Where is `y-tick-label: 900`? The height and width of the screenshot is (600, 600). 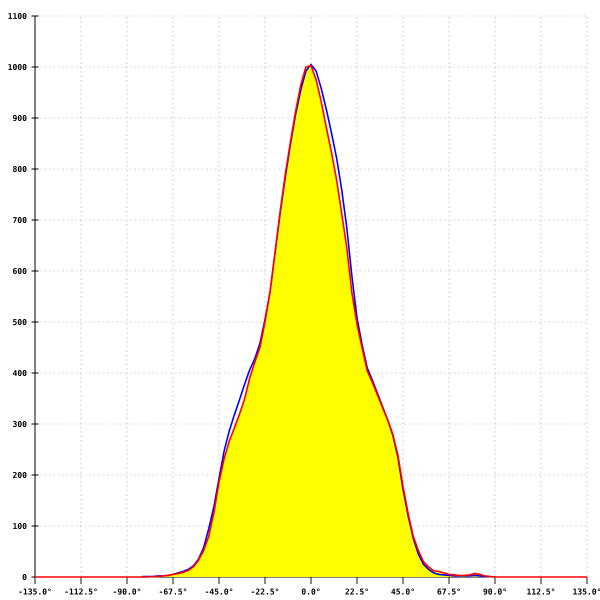
y-tick-label: 900 is located at coordinates (19, 118).